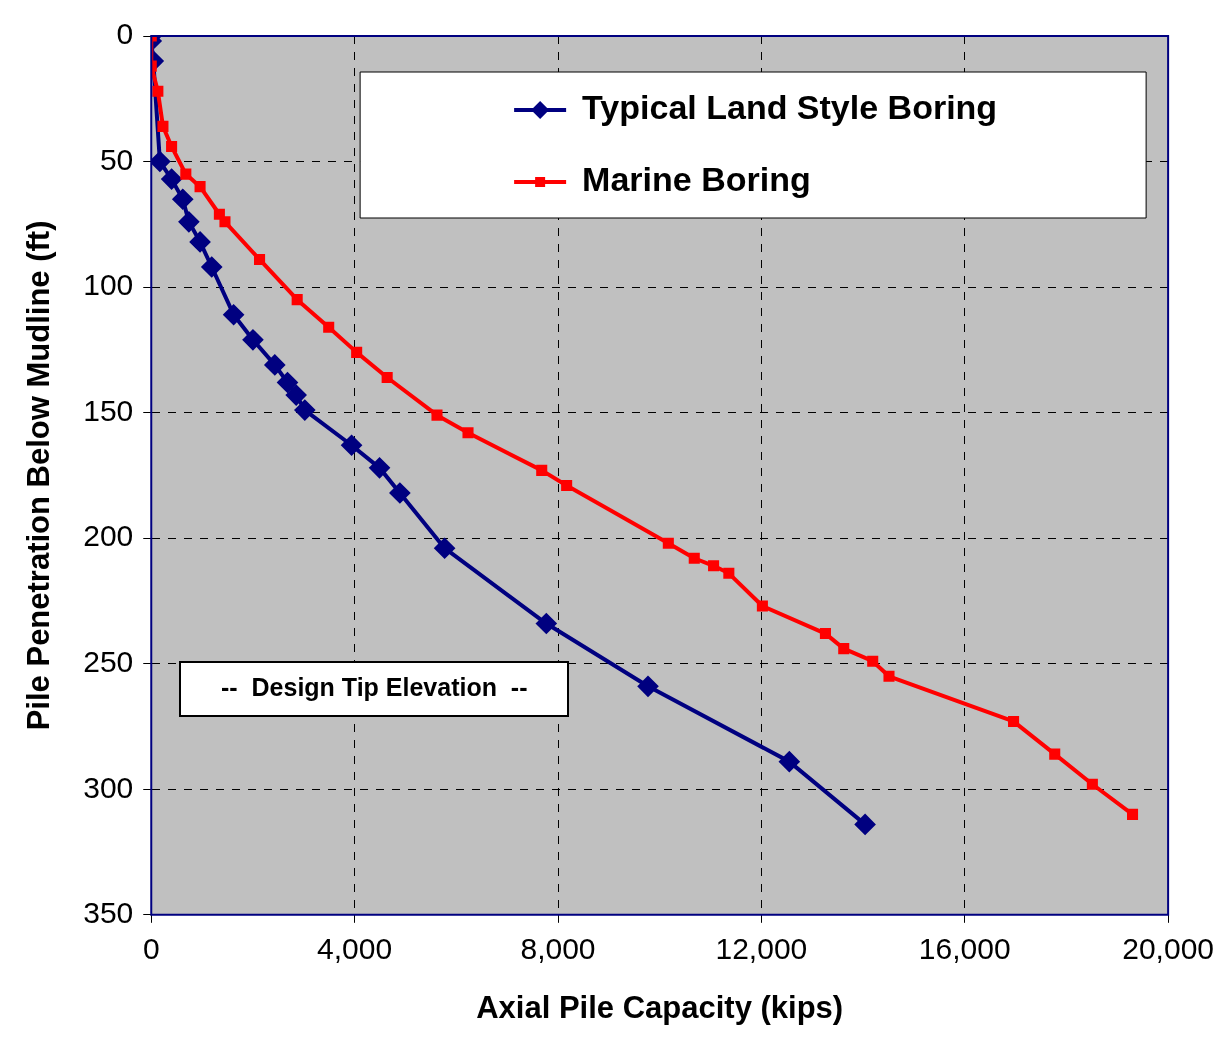 The height and width of the screenshot is (1050, 1232). I want to click on x-tick-label: 4,000, so click(355, 949).